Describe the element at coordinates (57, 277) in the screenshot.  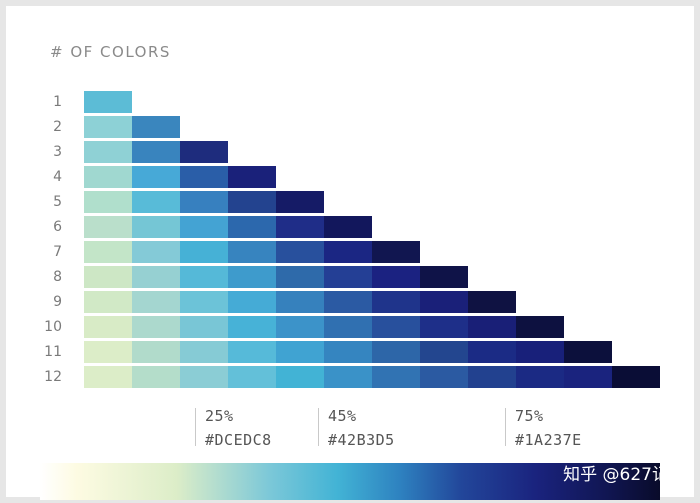
I see `row-label: 8` at that location.